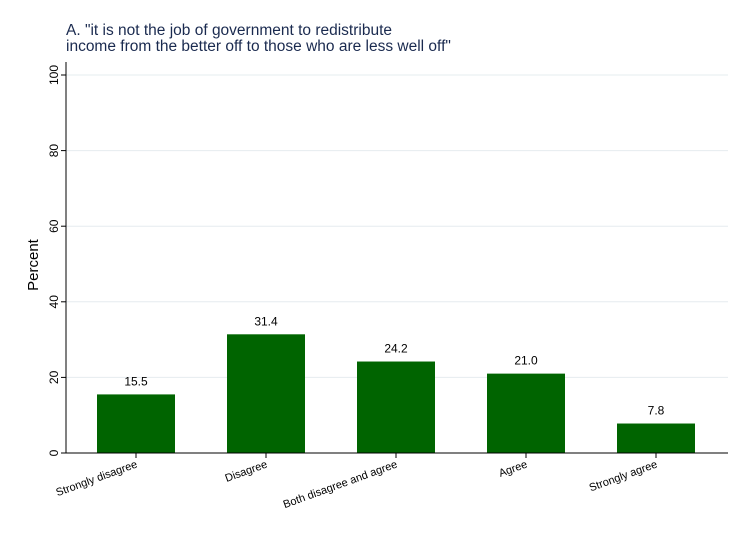 This screenshot has width=750, height=545. What do you see at coordinates (54, 226) in the screenshot?
I see `y-tick-label: 60` at bounding box center [54, 226].